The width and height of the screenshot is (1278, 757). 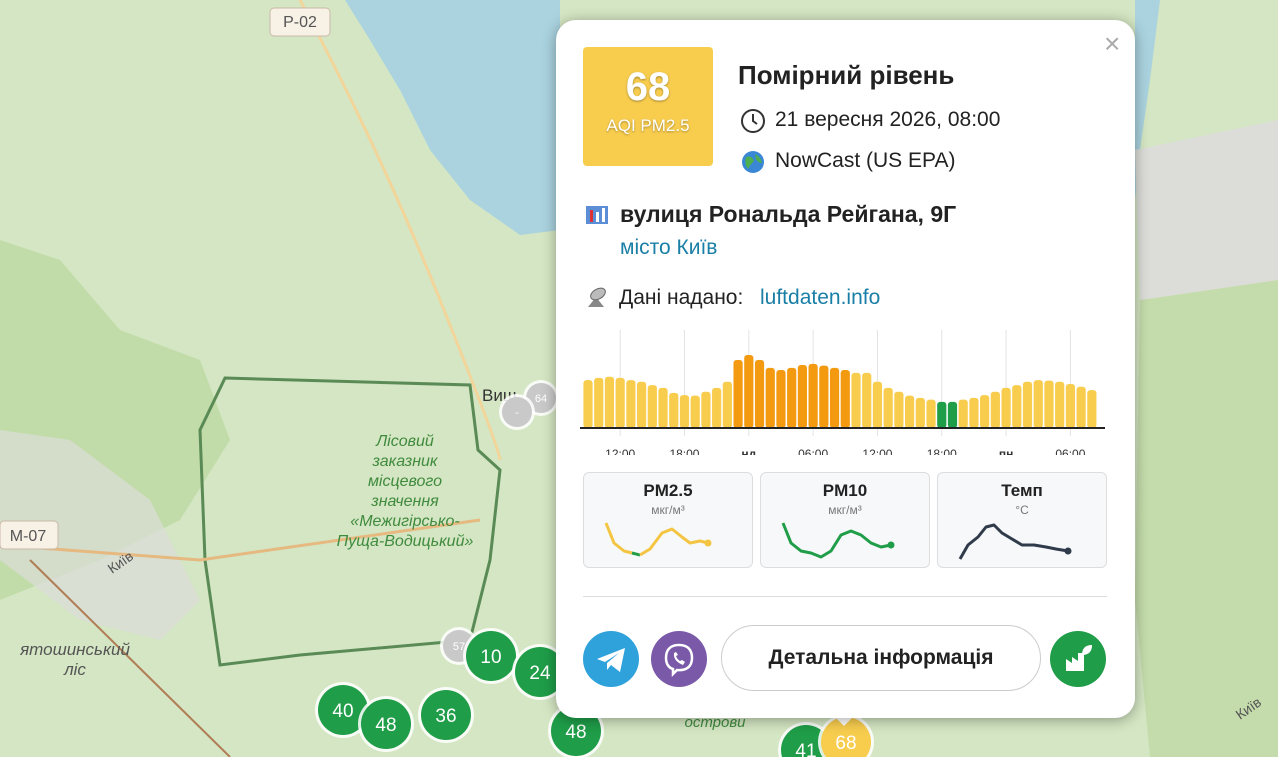 I want to click on water, so click(x=452, y=117).